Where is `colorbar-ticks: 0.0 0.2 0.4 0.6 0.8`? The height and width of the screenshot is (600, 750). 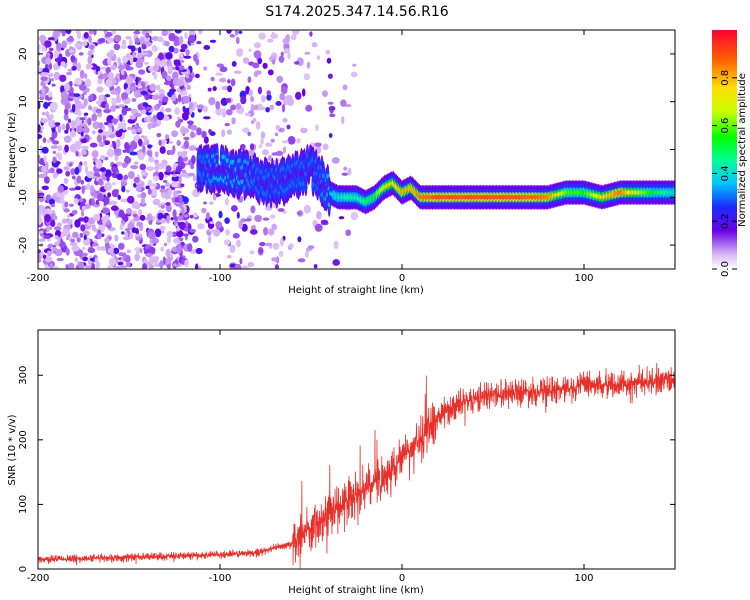
colorbar-ticks: 0.0 0.2 0.4 0.6 0.8 is located at coordinates (724, 173).